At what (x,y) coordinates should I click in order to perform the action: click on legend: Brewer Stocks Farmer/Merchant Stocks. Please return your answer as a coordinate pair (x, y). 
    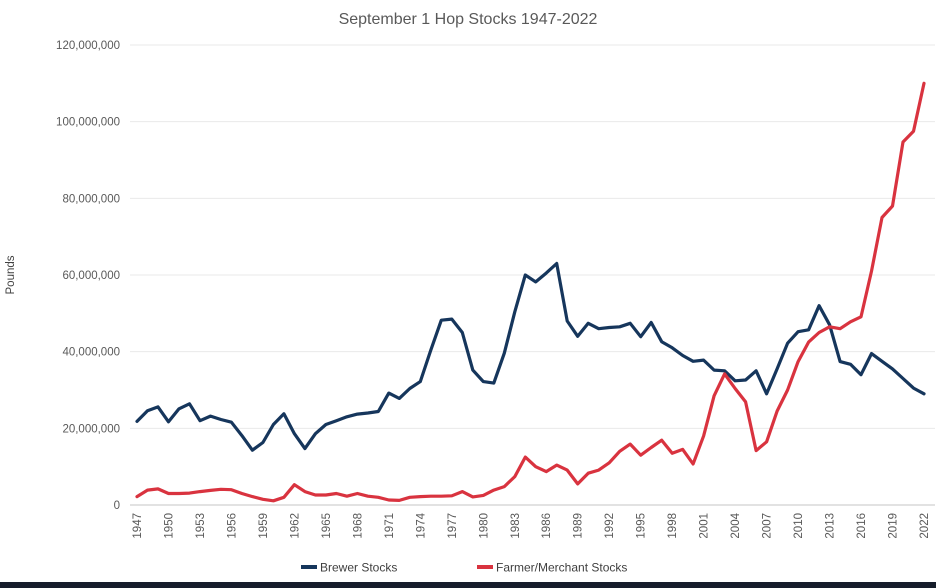
    Looking at the image, I should click on (464, 568).